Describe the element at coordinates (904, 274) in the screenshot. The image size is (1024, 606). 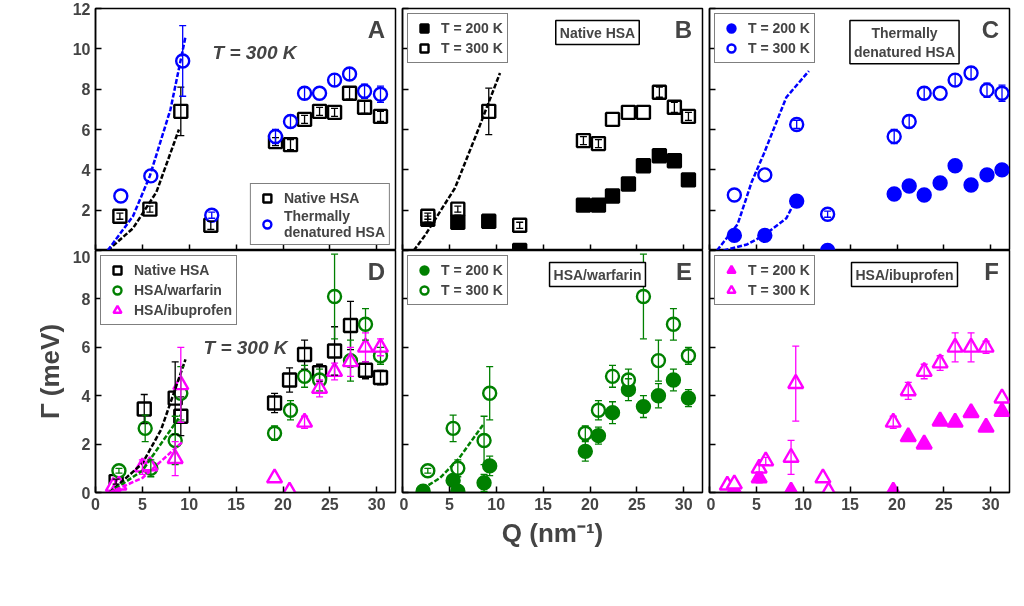
I see `text: HSA/ibuprofen` at that location.